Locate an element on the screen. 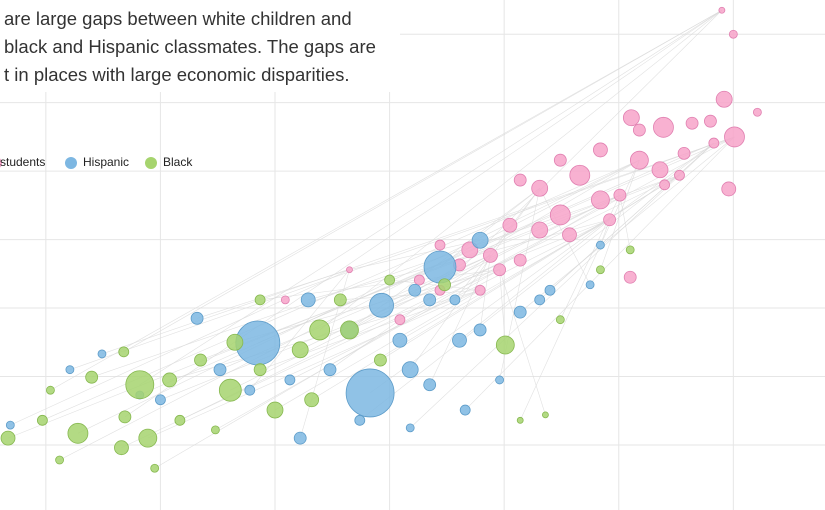  legend-label: Black is located at coordinates (178, 162).